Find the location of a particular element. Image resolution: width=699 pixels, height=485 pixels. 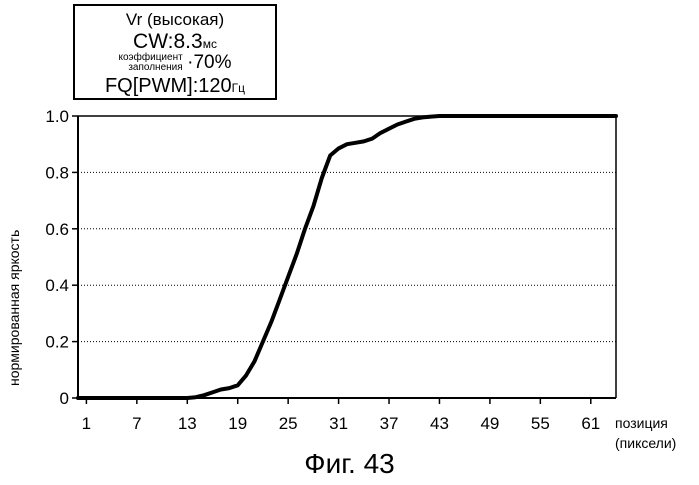

y-tick-label-0: 0 is located at coordinates (64, 398).